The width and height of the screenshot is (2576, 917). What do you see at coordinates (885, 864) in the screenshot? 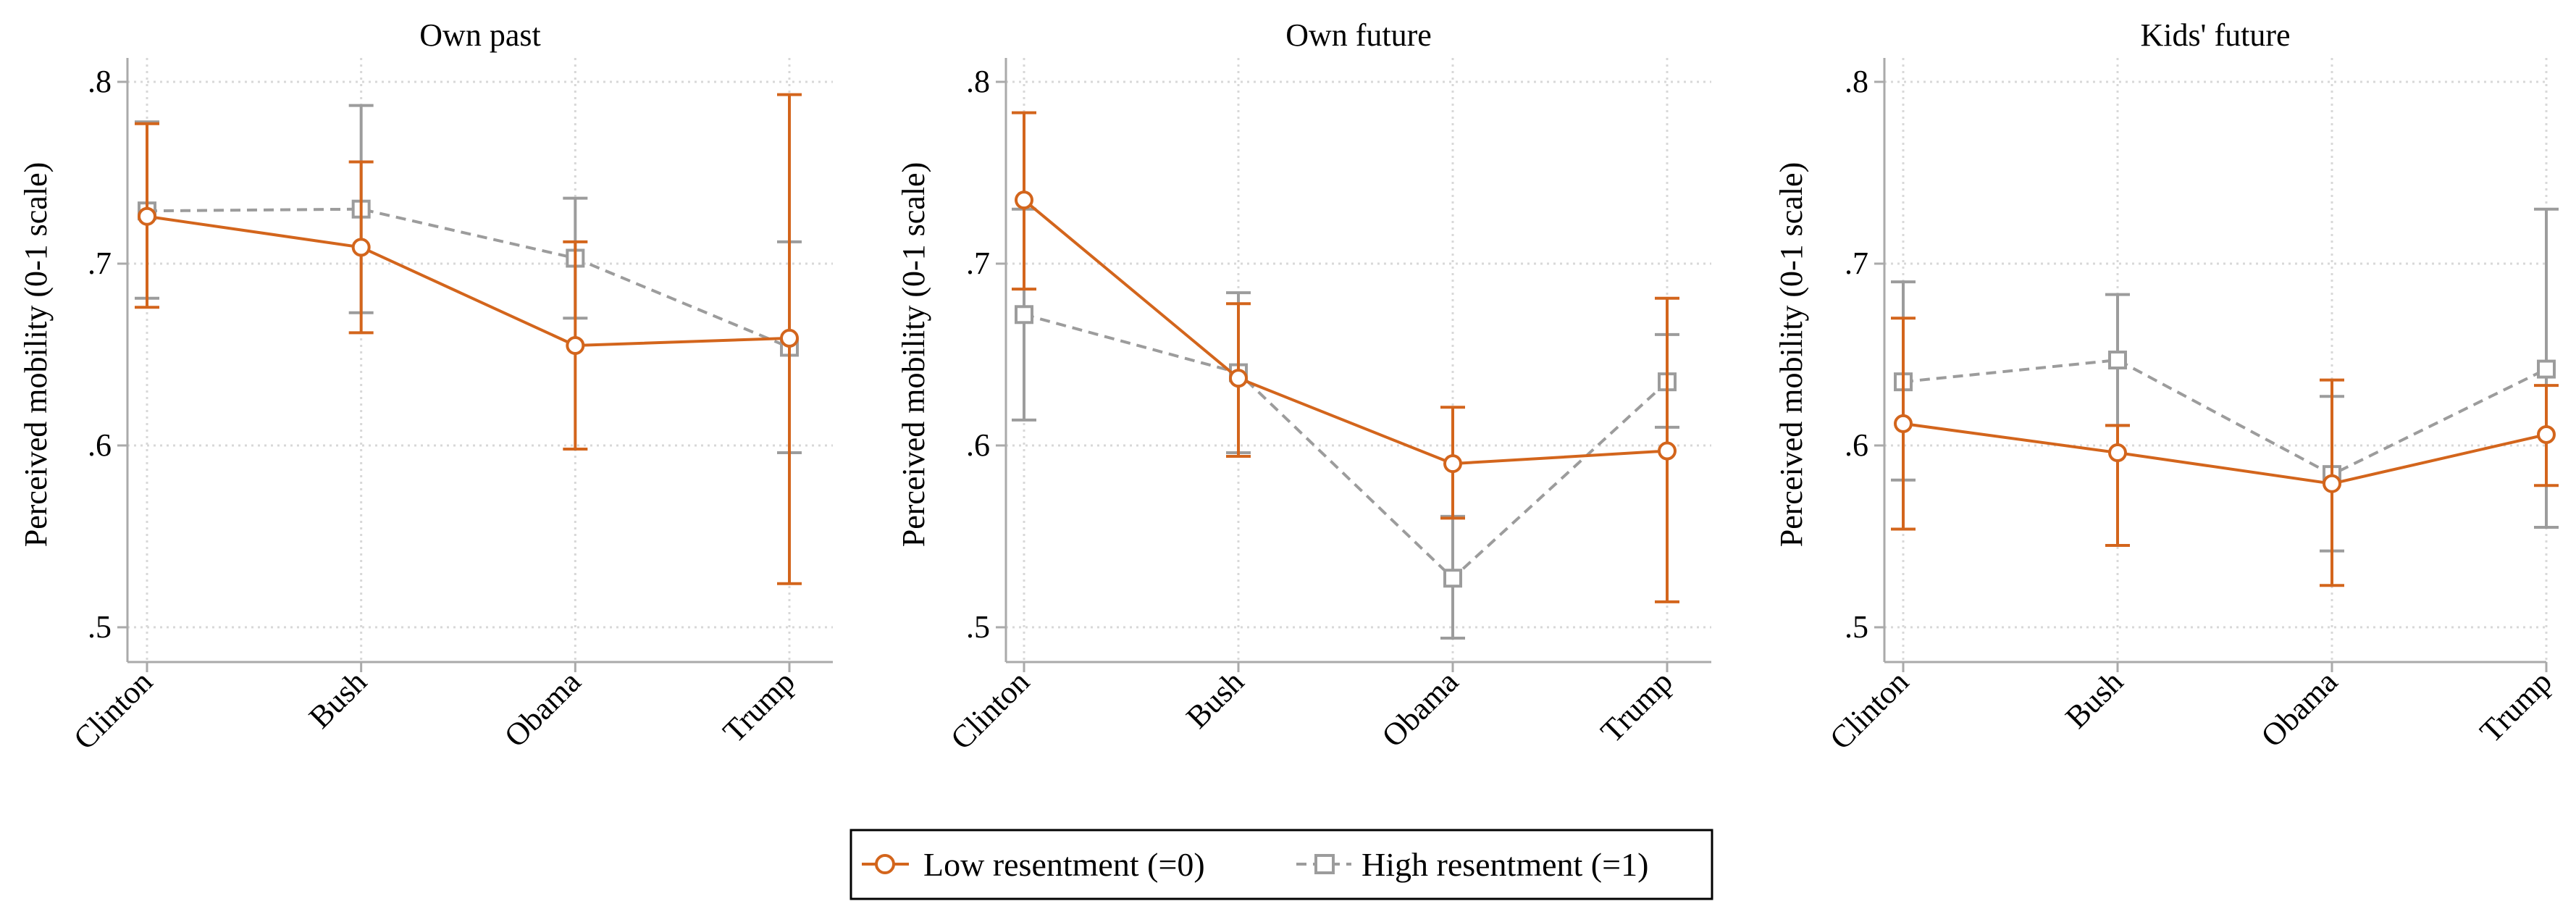
I see `legend-low-marker-icon` at bounding box center [885, 864].